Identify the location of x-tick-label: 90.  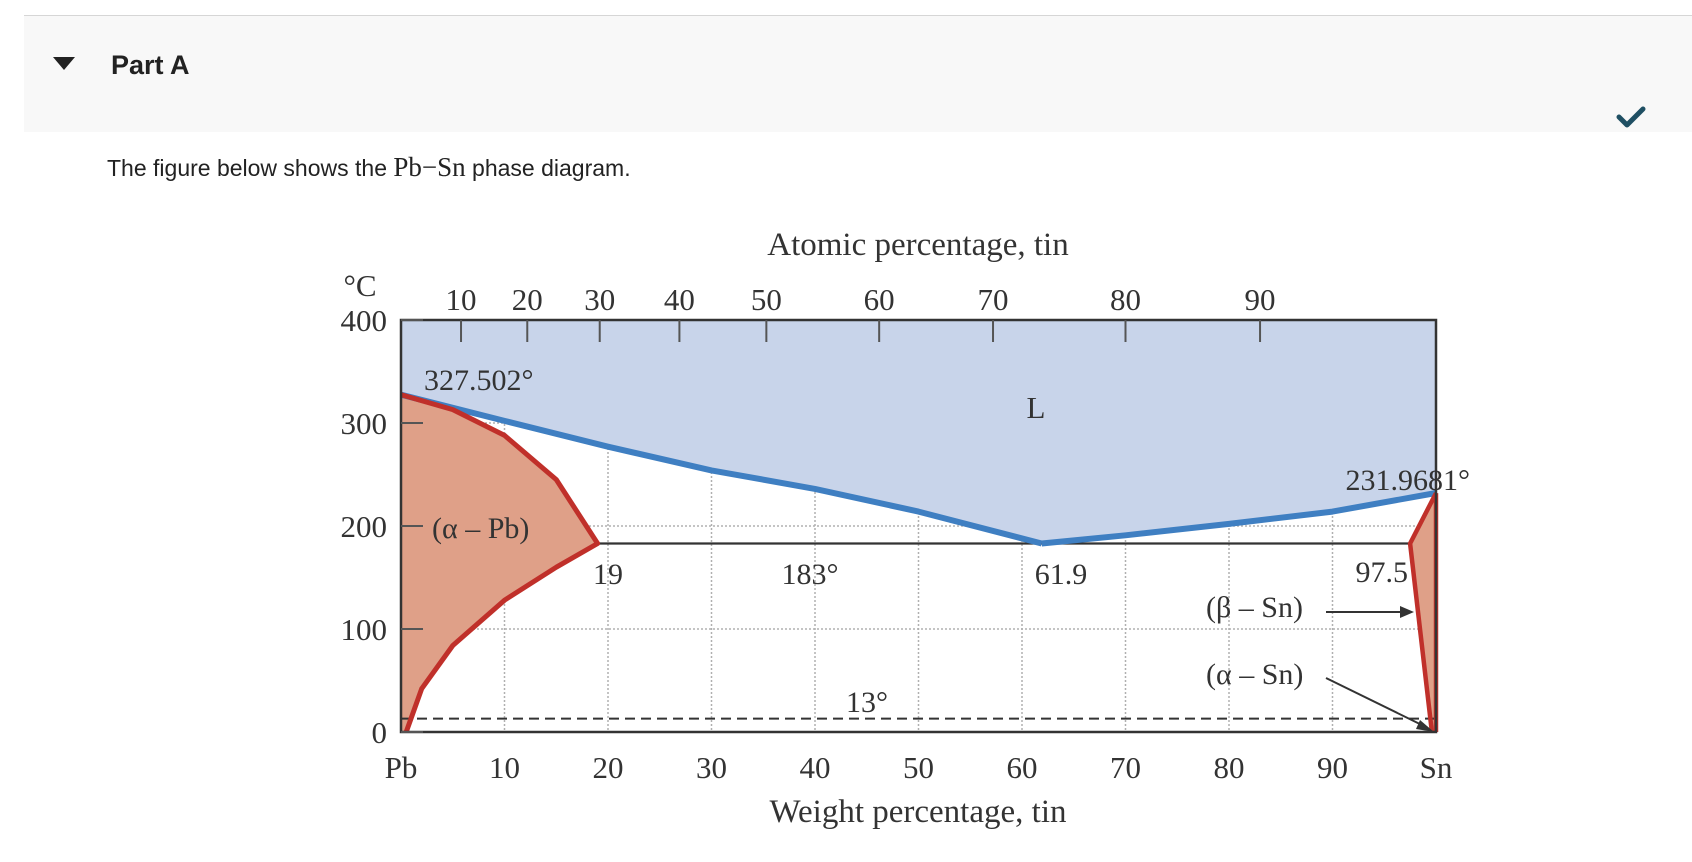
(1332, 767).